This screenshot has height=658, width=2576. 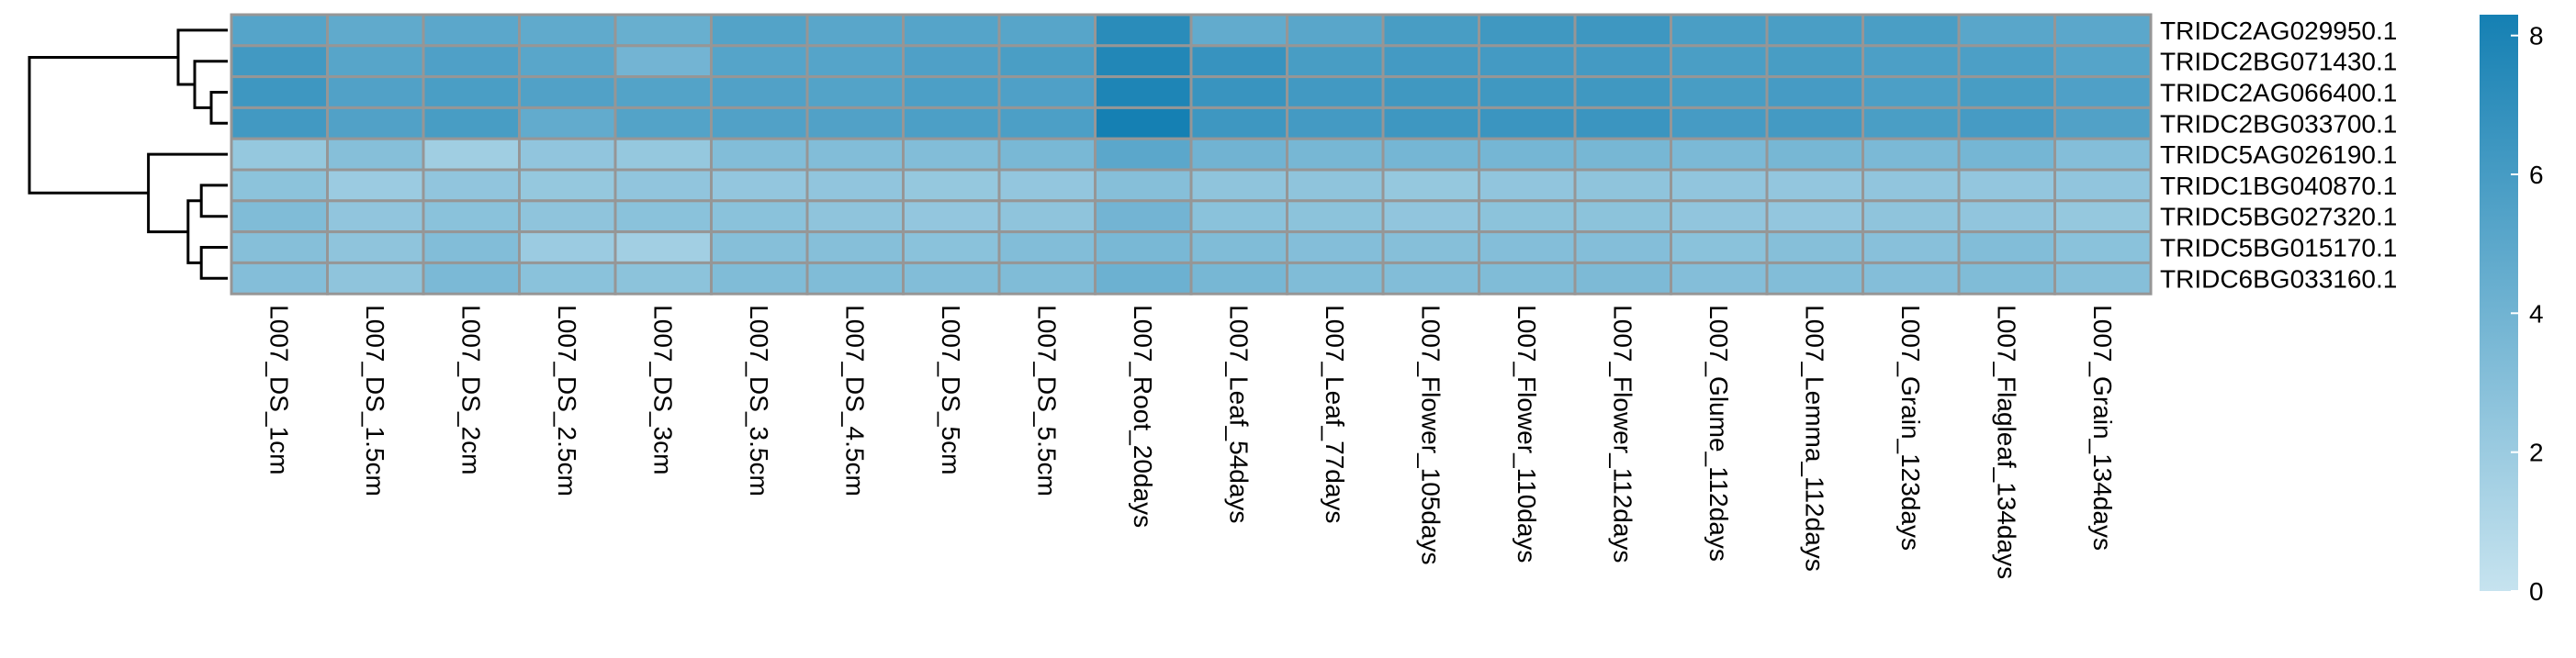 I want to click on column-label: L007_Leaf_77days, so click(x=1335, y=414).